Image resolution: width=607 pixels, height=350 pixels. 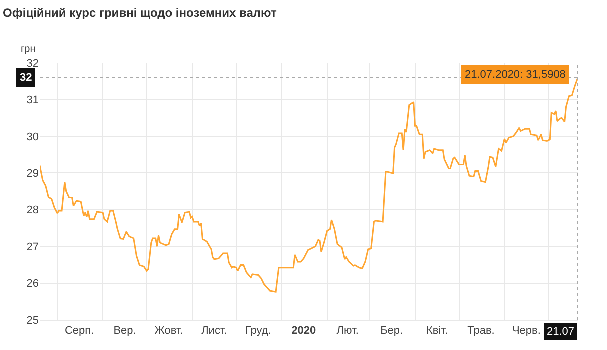 What do you see at coordinates (561, 332) in the screenshot?
I see `x-tick-label: 21.07` at bounding box center [561, 332].